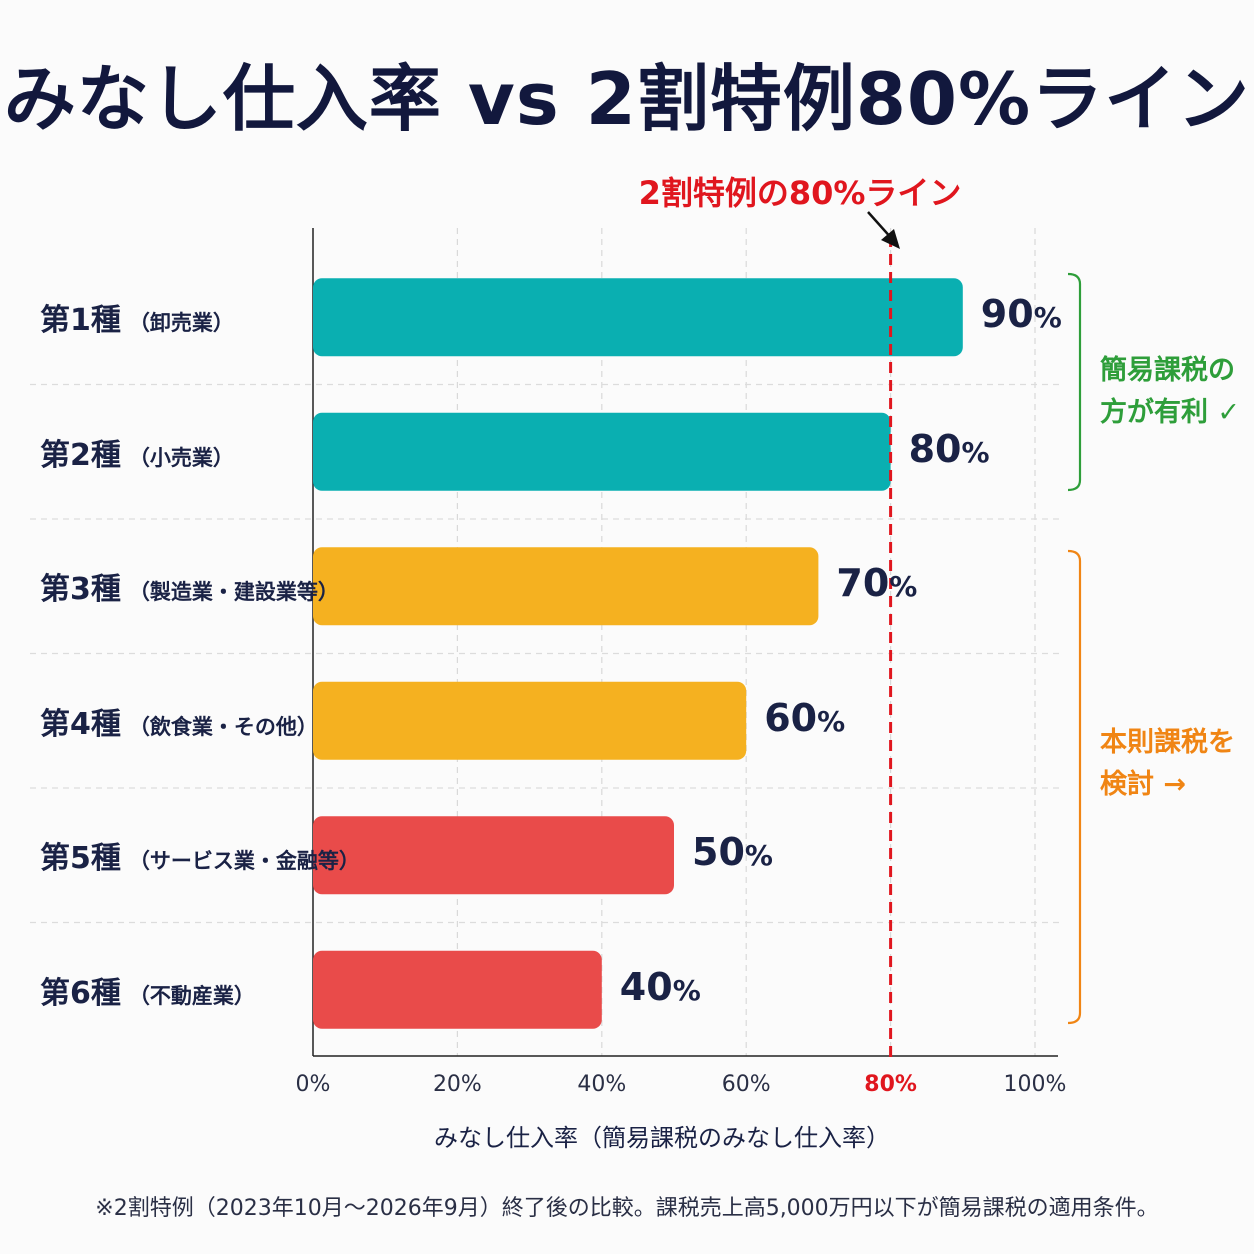 This screenshot has height=1254, width=1254. Describe the element at coordinates (80, 993) in the screenshot. I see `category-main: 第6種` at that location.